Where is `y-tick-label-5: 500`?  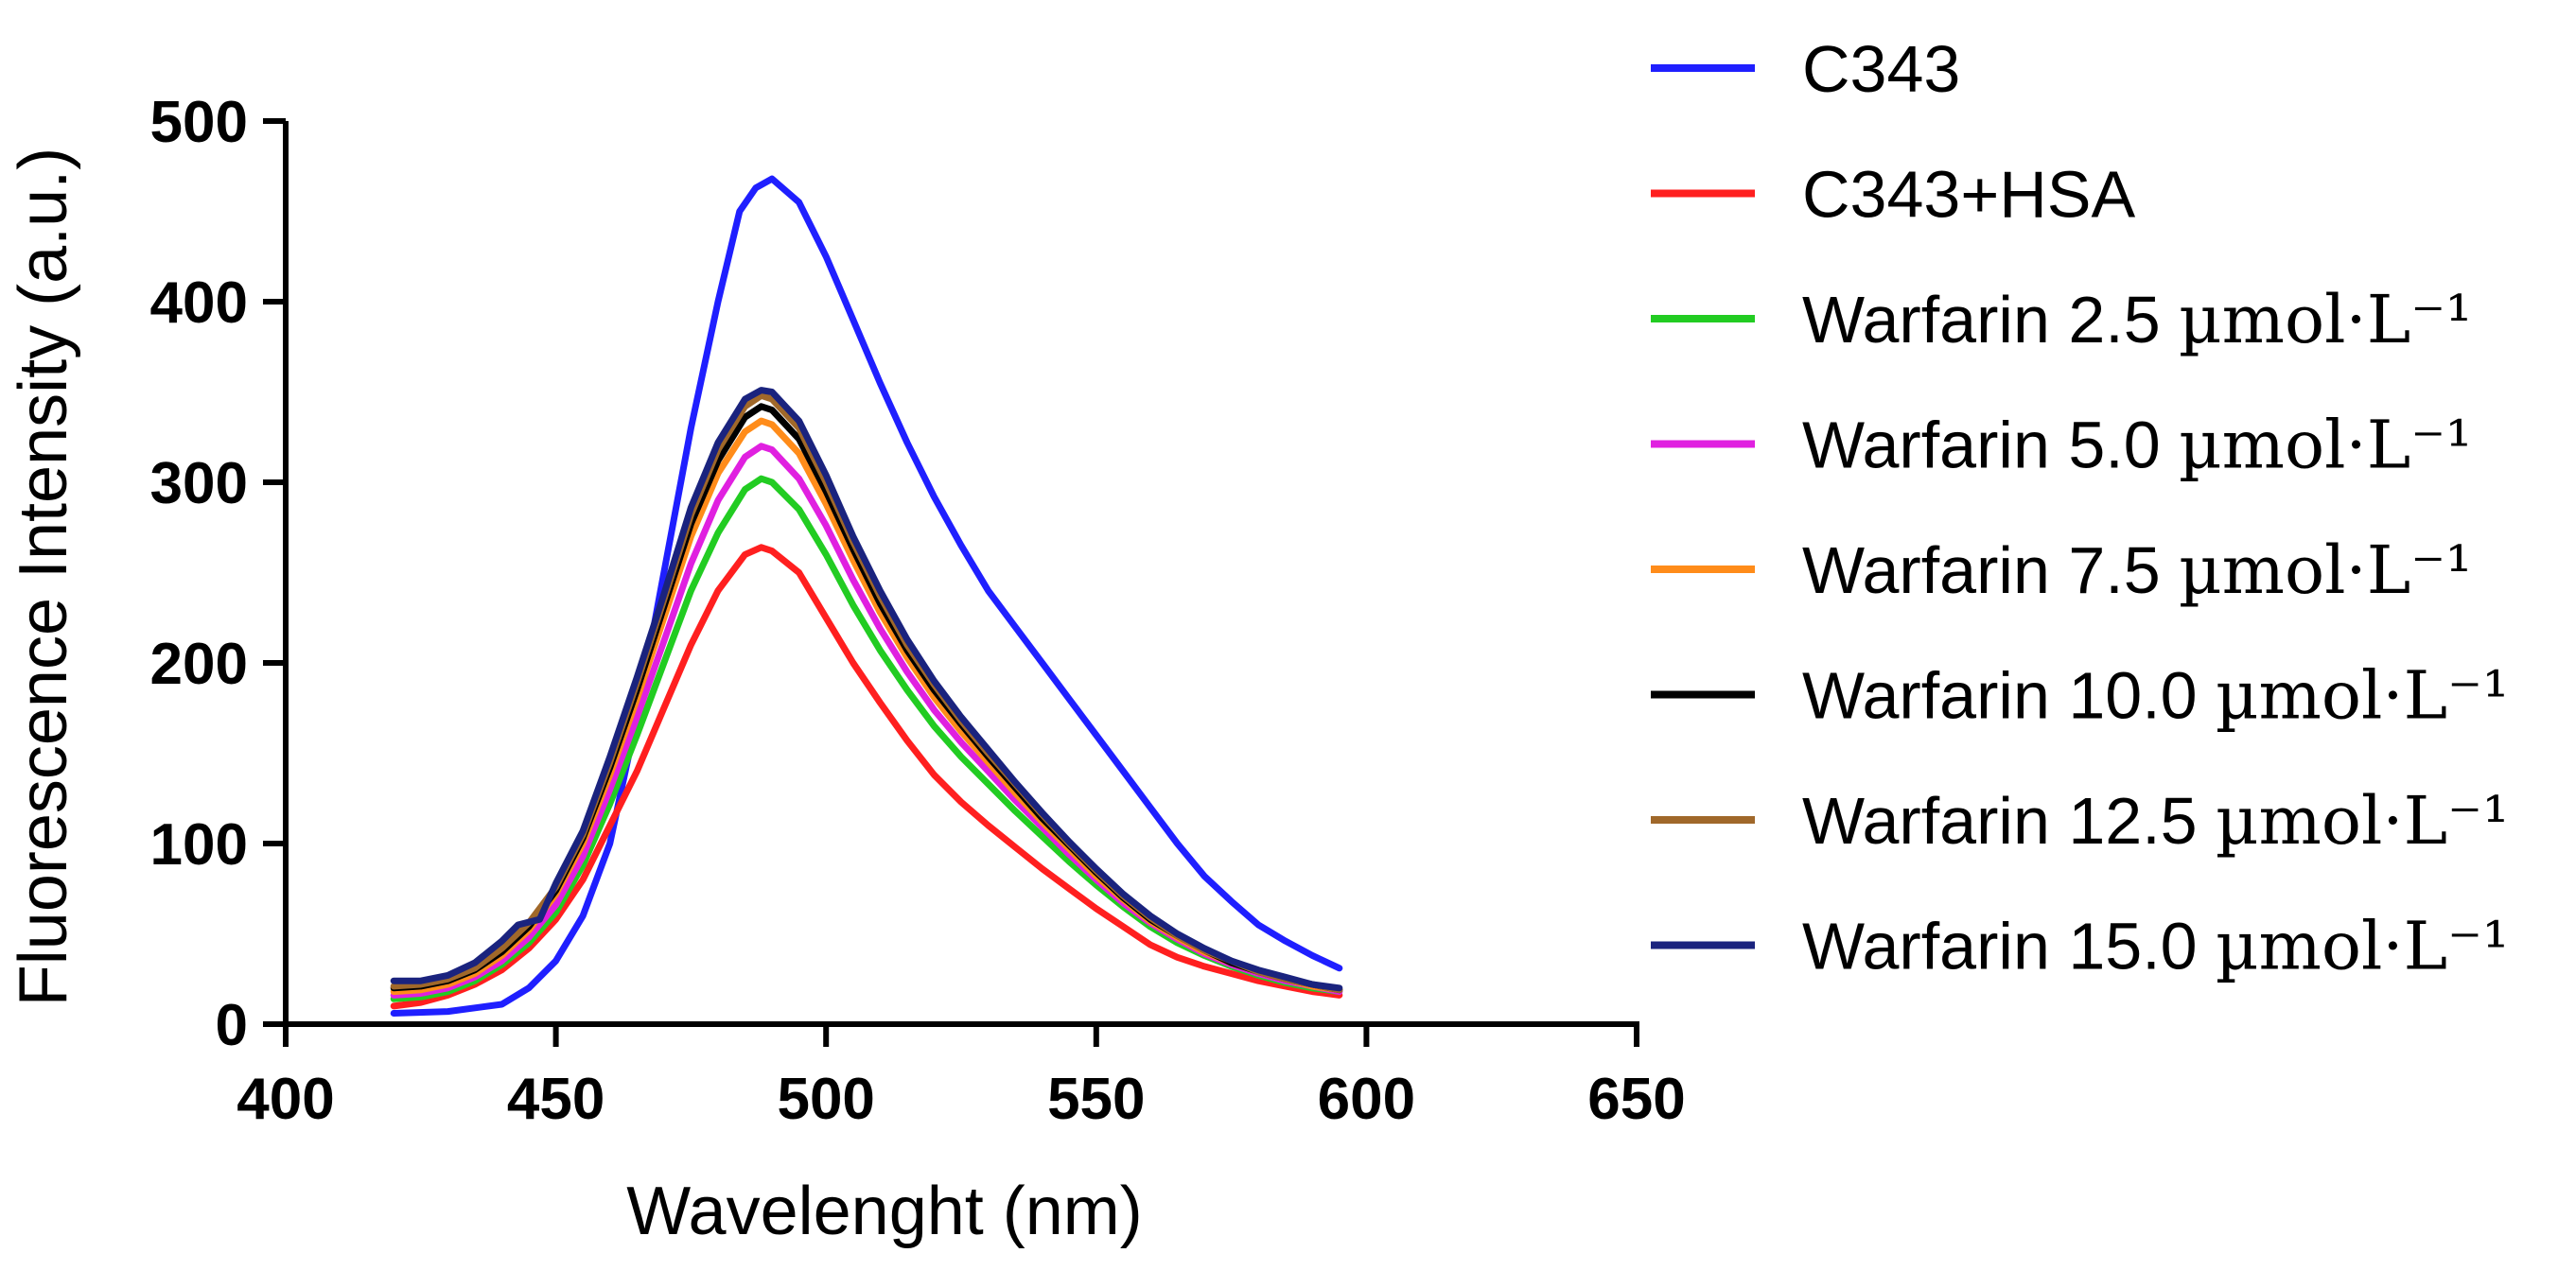 y-tick-label-5: 500 is located at coordinates (199, 123).